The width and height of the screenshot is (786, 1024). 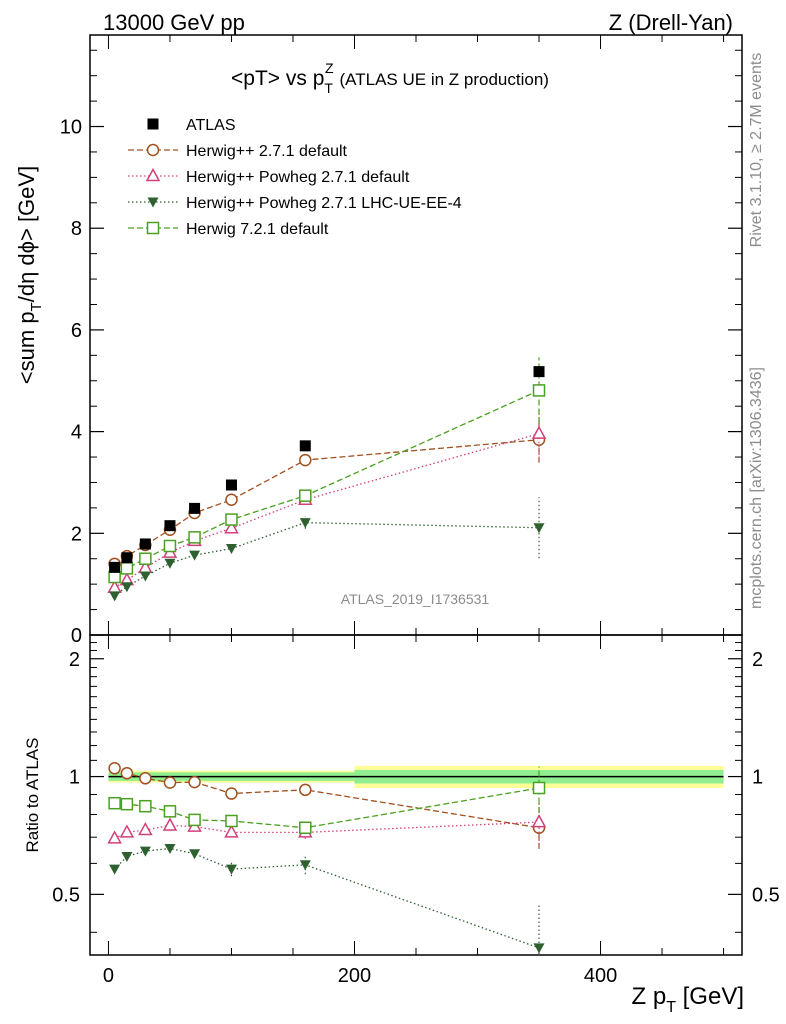 What do you see at coordinates (766, 895) in the screenshot?
I see `ratio-y-tick-label-right: 0.5` at bounding box center [766, 895].